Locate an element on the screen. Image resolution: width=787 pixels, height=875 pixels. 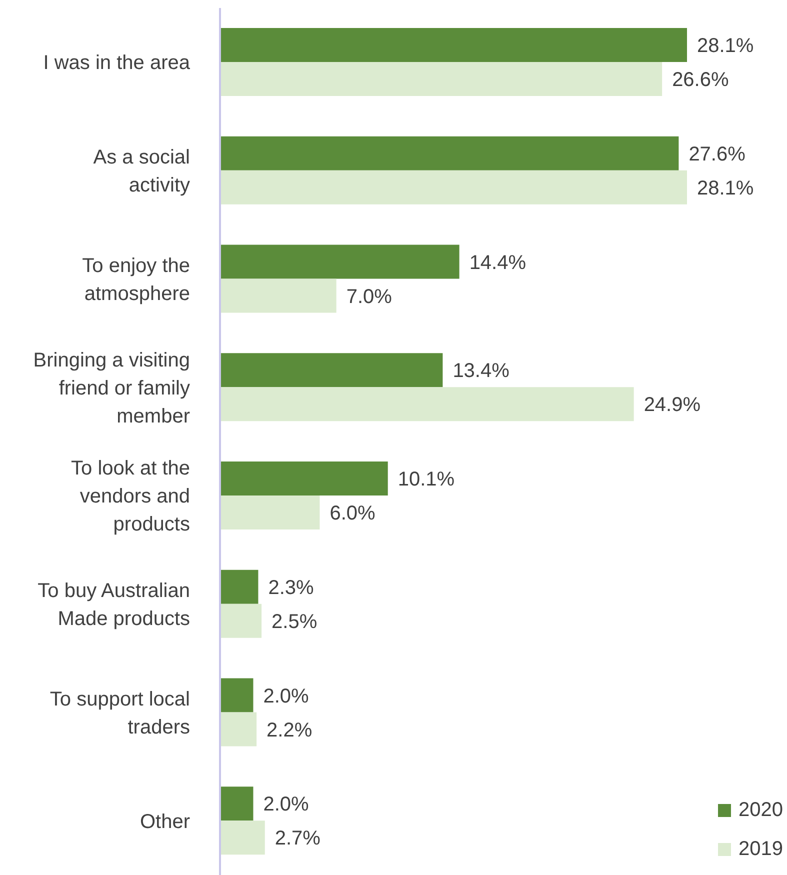
y-tick-label: As a social activity is located at coordinates (141, 171).